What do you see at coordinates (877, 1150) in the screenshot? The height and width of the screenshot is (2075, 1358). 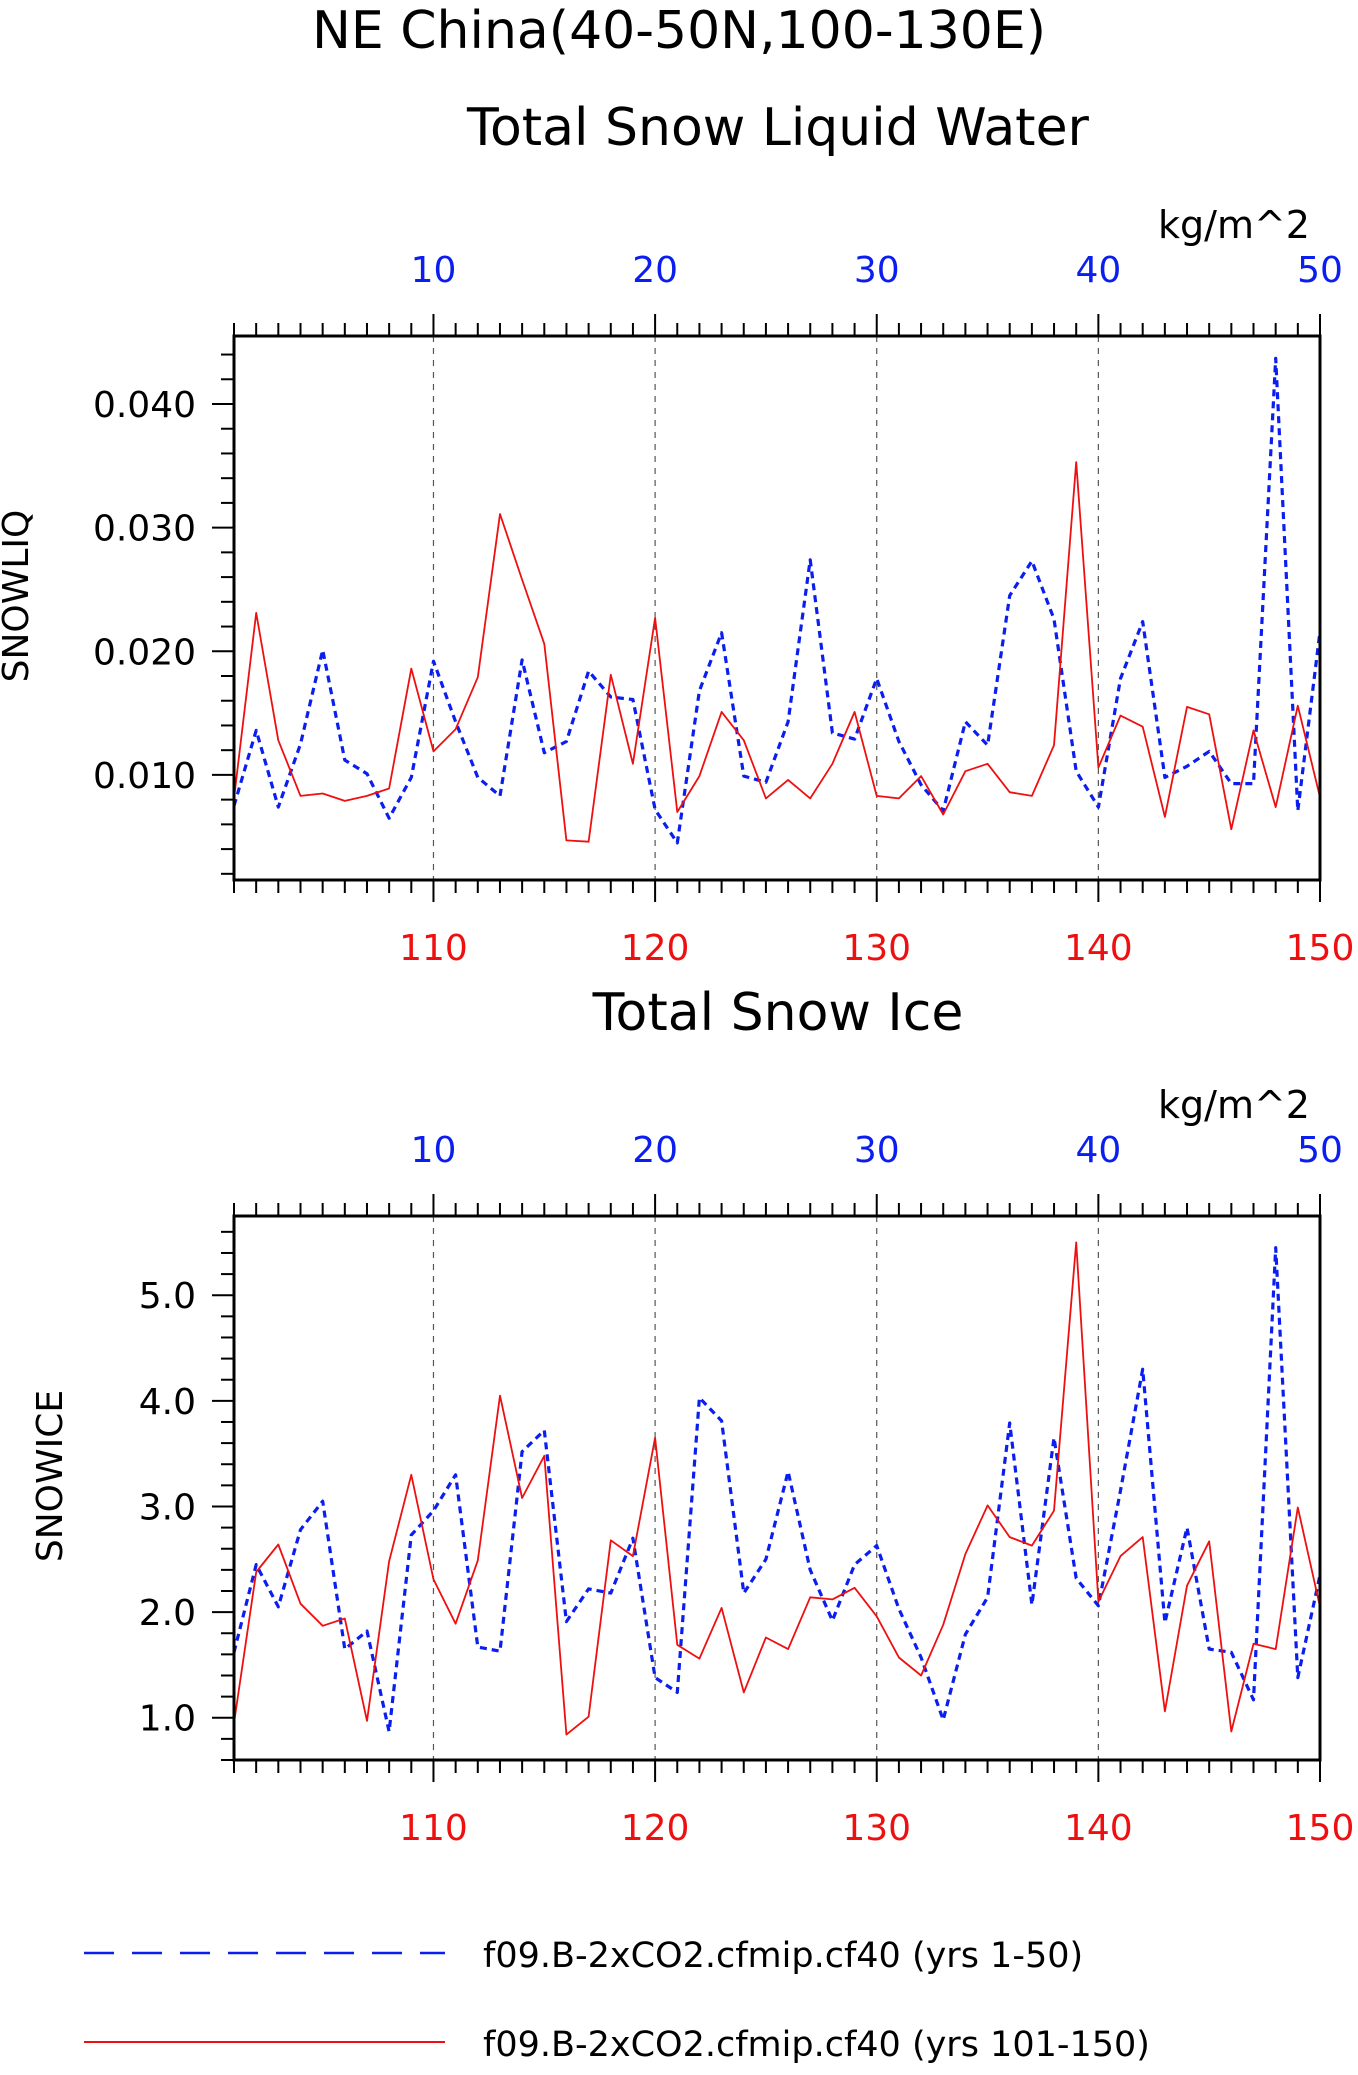 I see `panel-2-top-tick-label-30: 30` at bounding box center [877, 1150].